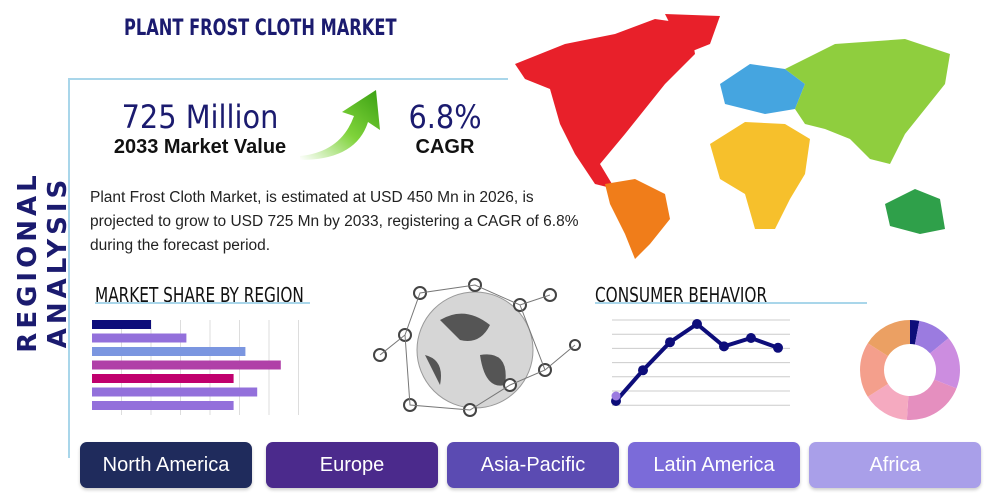 This screenshot has width=1000, height=500. Describe the element at coordinates (445, 147) in the screenshot. I see `cagr-label: CAGR` at that location.